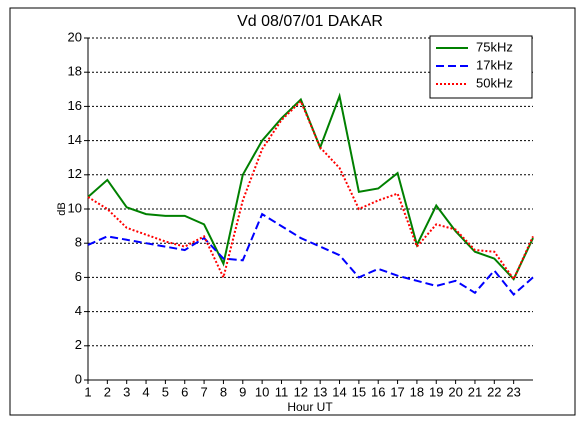 The height and width of the screenshot is (425, 584). What do you see at coordinates (455, 391) in the screenshot?
I see `x-tick-label: 20` at bounding box center [455, 391].